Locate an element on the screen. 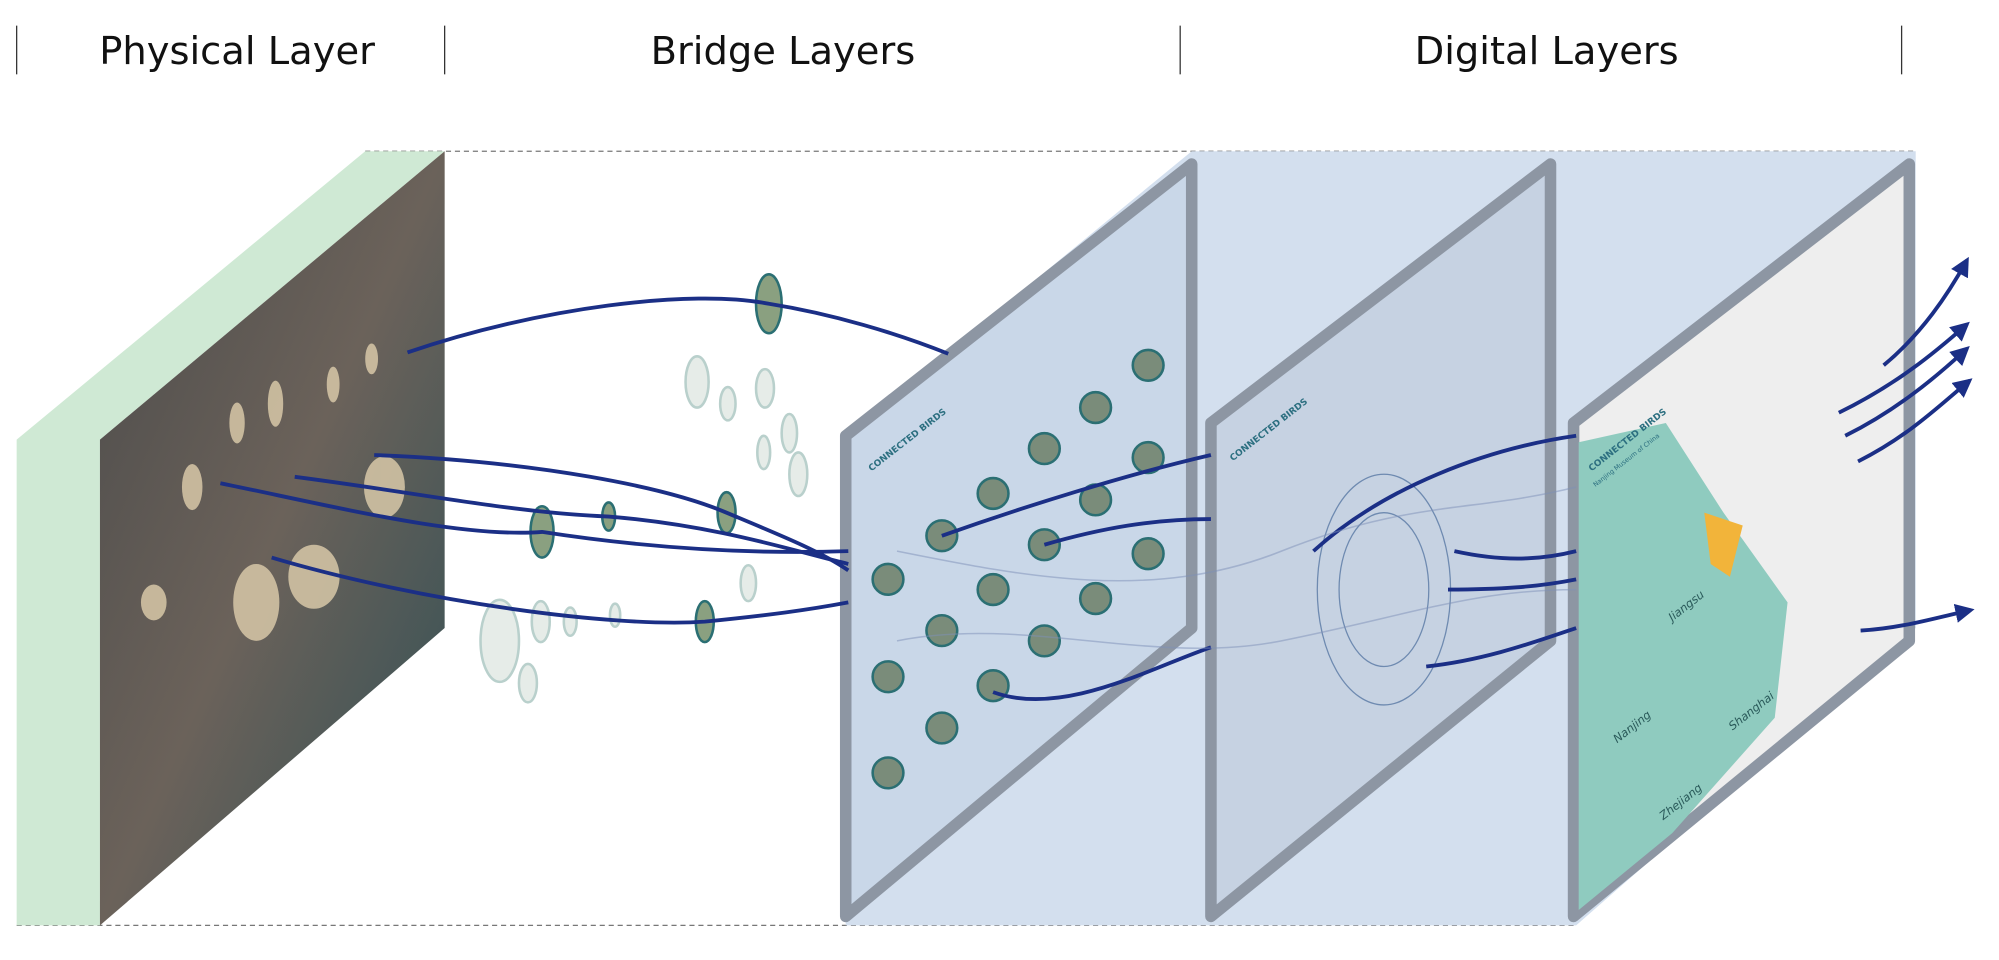 Image resolution: width=1999 pixels, height=960 pixels. museum-photo is located at coordinates (272, 538).